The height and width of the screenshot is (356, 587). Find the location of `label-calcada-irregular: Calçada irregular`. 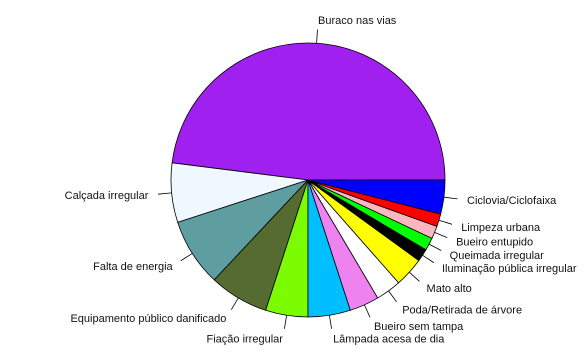

label-calcada-irregular: Calçada irregular is located at coordinates (107, 196).